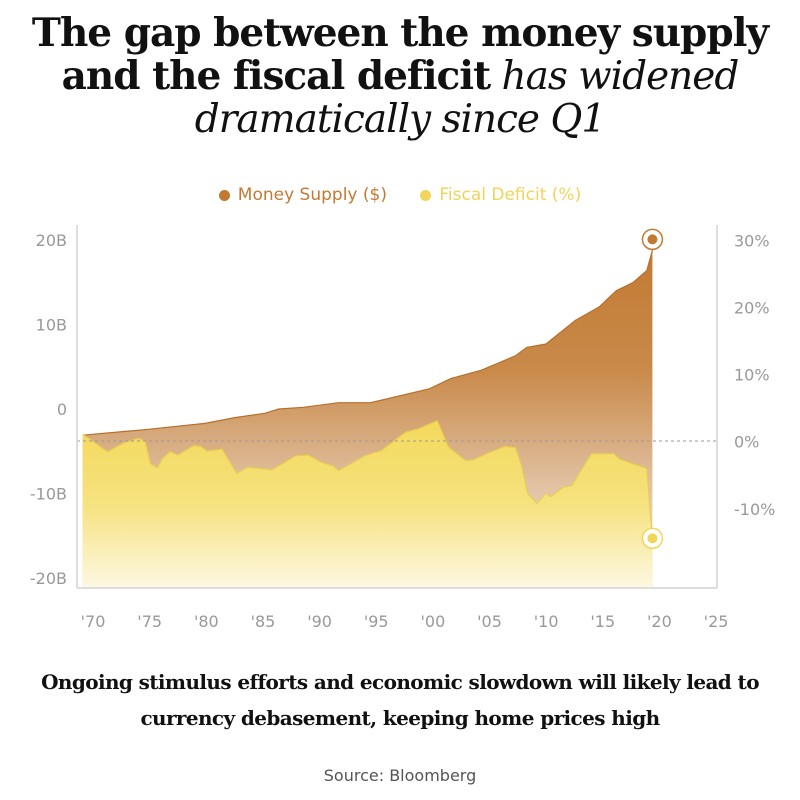 The width and height of the screenshot is (800, 800). I want to click on line-fiscal-deficit, so click(367, 479).